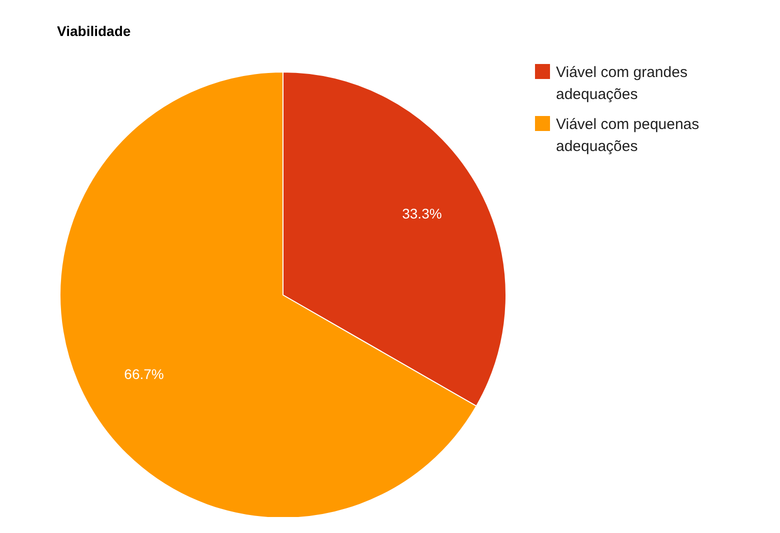 This screenshot has width=780, height=533. What do you see at coordinates (628, 135) in the screenshot?
I see `legend-label: Viável com pequenas adequações` at bounding box center [628, 135].